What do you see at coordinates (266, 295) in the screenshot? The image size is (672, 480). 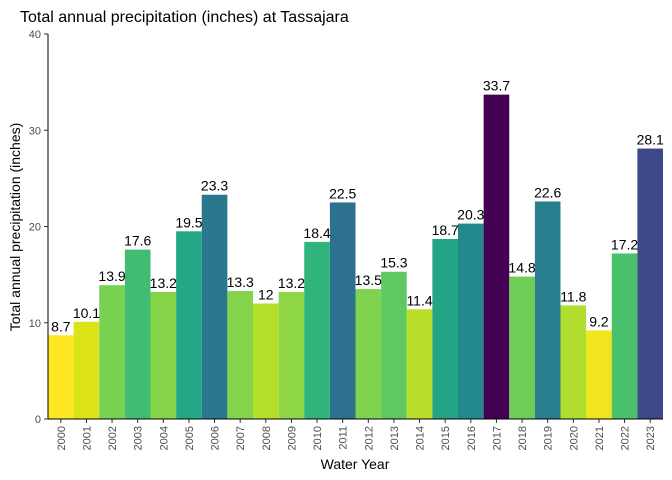 I see `data-label-2008: 12` at bounding box center [266, 295].